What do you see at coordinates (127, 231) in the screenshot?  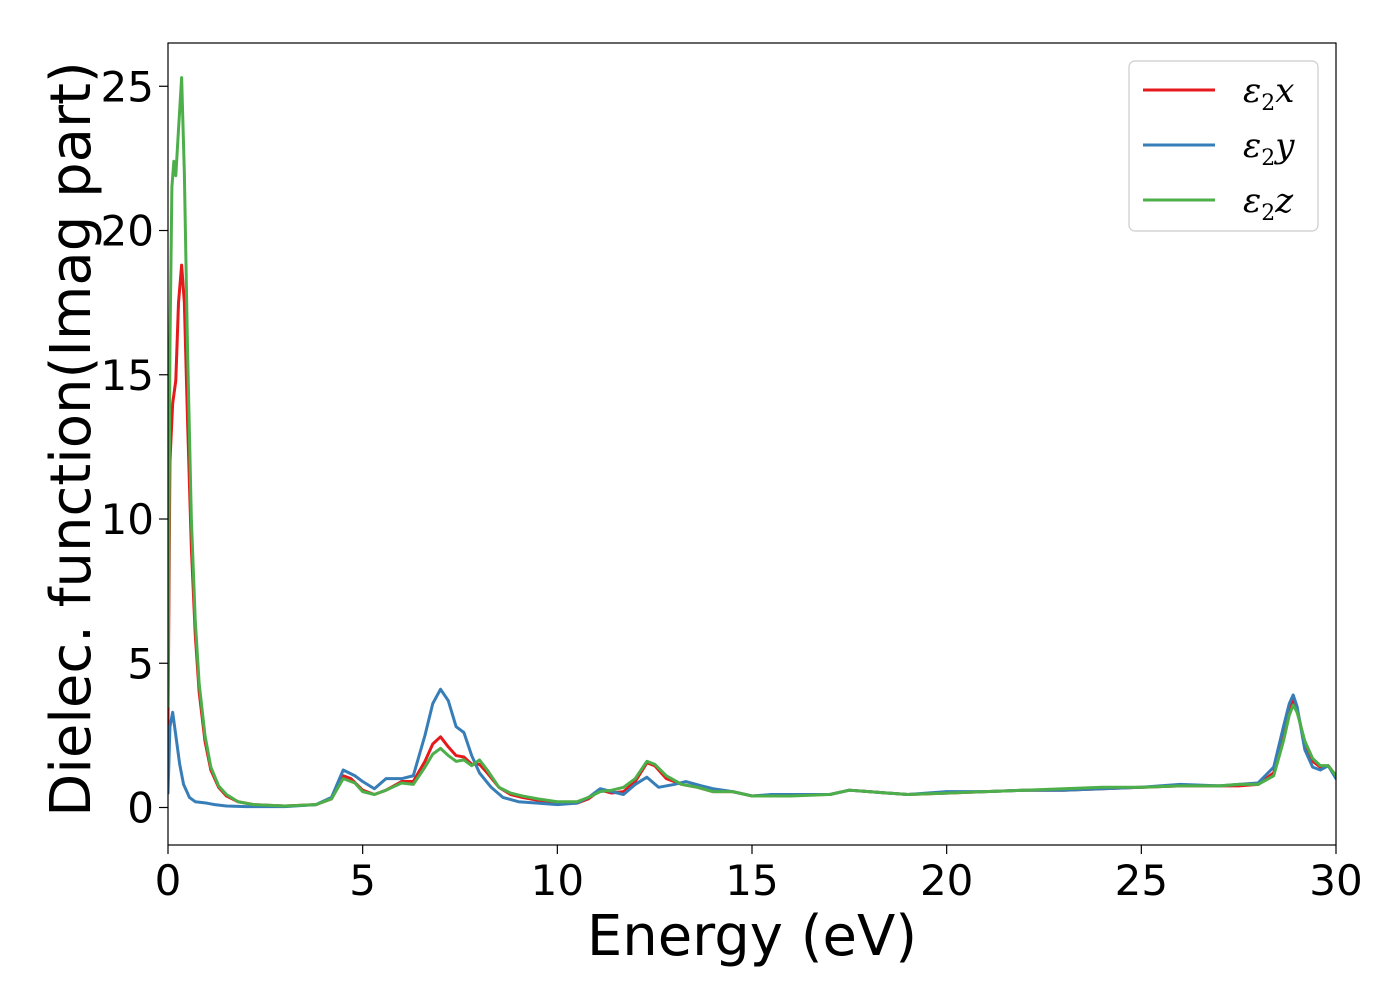 I see `y-tick-label: 20` at bounding box center [127, 231].